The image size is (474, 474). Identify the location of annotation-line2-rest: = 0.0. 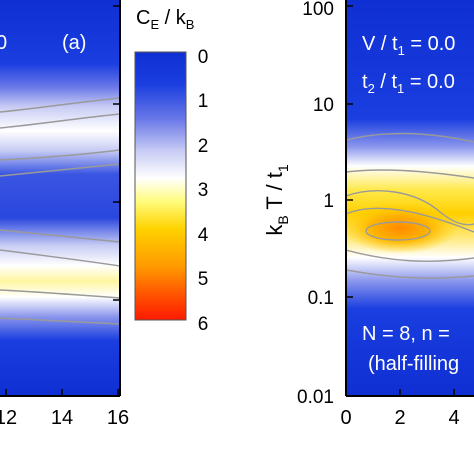
(429, 82).